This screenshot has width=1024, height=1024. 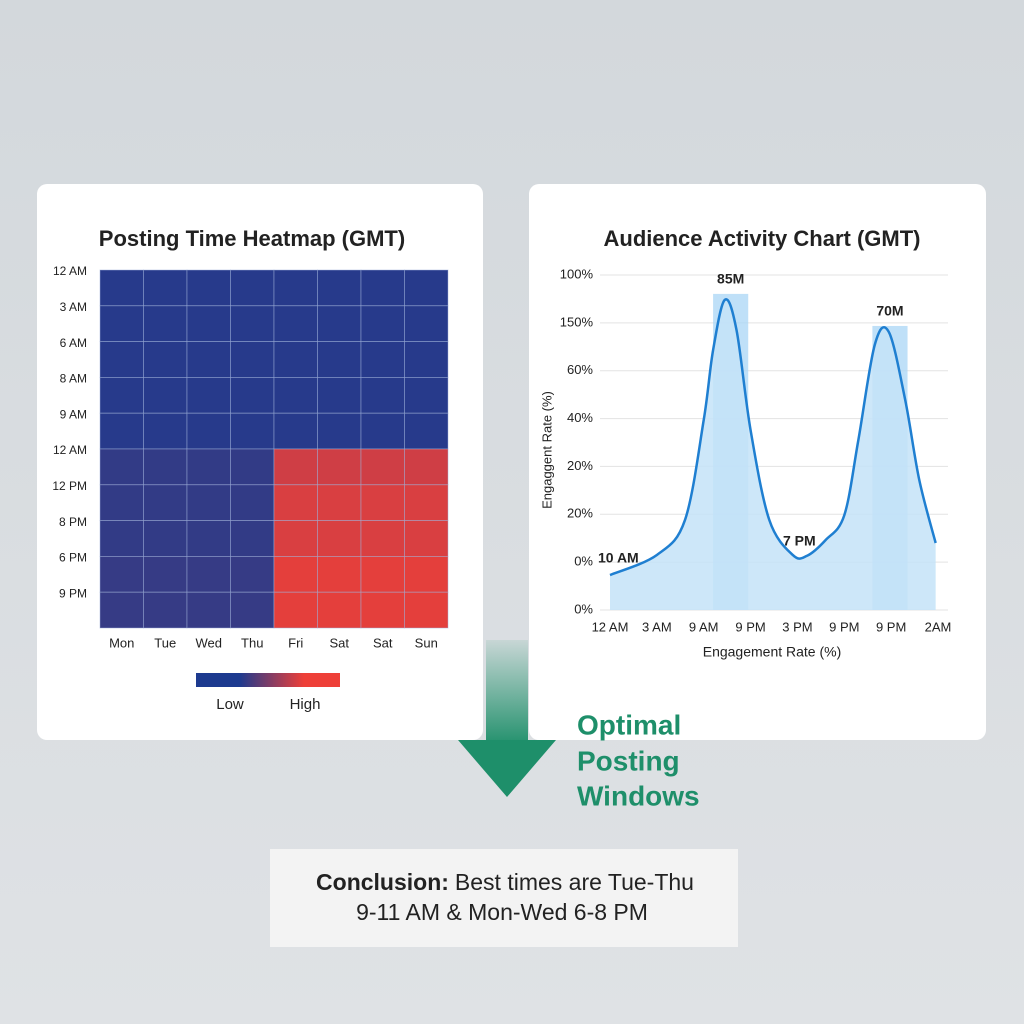 What do you see at coordinates (580, 369) in the screenshot?
I see `y-tick-label: 60%` at bounding box center [580, 369].